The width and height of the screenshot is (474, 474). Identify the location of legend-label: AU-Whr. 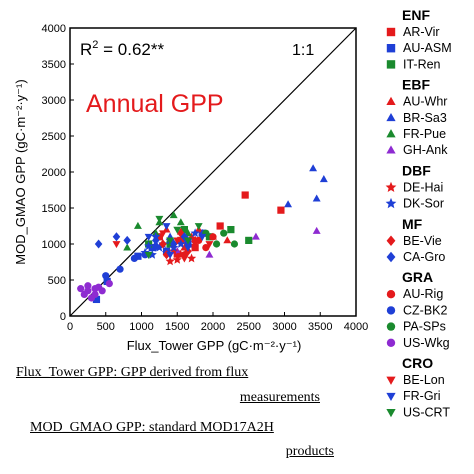
(425, 102).